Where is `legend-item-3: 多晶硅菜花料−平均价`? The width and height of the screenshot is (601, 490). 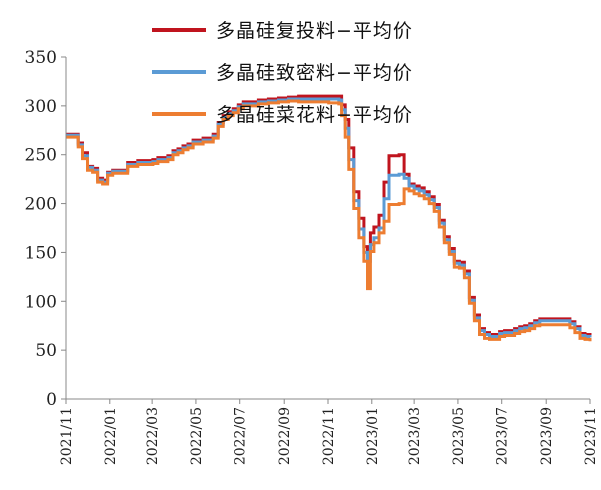
legend-item-3: 多晶硅菜花料−平均价 is located at coordinates (282, 115).